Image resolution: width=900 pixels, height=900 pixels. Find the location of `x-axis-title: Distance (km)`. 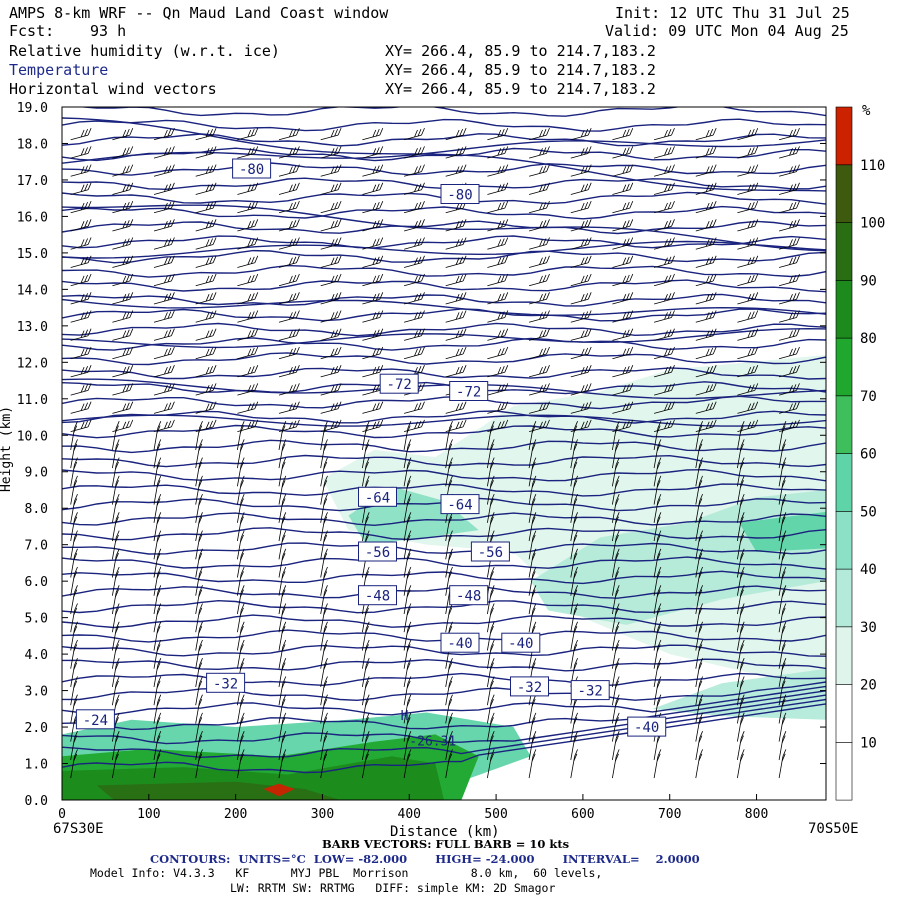

x-axis-title: Distance (km) is located at coordinates (445, 832).